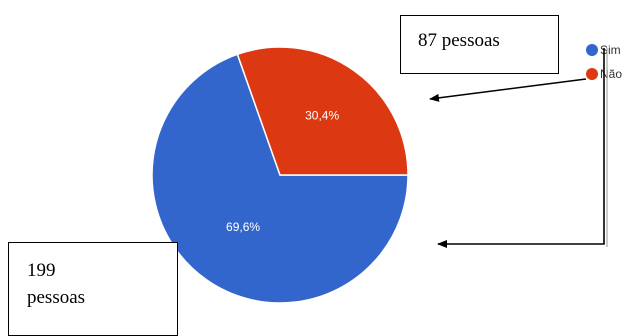 The width and height of the screenshot is (642, 336). What do you see at coordinates (93, 289) in the screenshot?
I see `callout-sim-count: 199 pessoas` at bounding box center [93, 289].